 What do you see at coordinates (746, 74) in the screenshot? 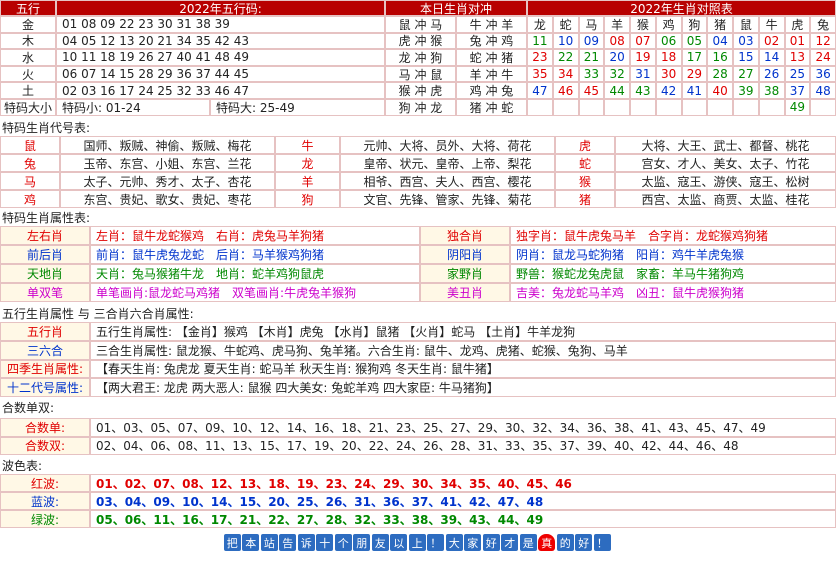
I see `zodiac-number: 27` at bounding box center [746, 74].